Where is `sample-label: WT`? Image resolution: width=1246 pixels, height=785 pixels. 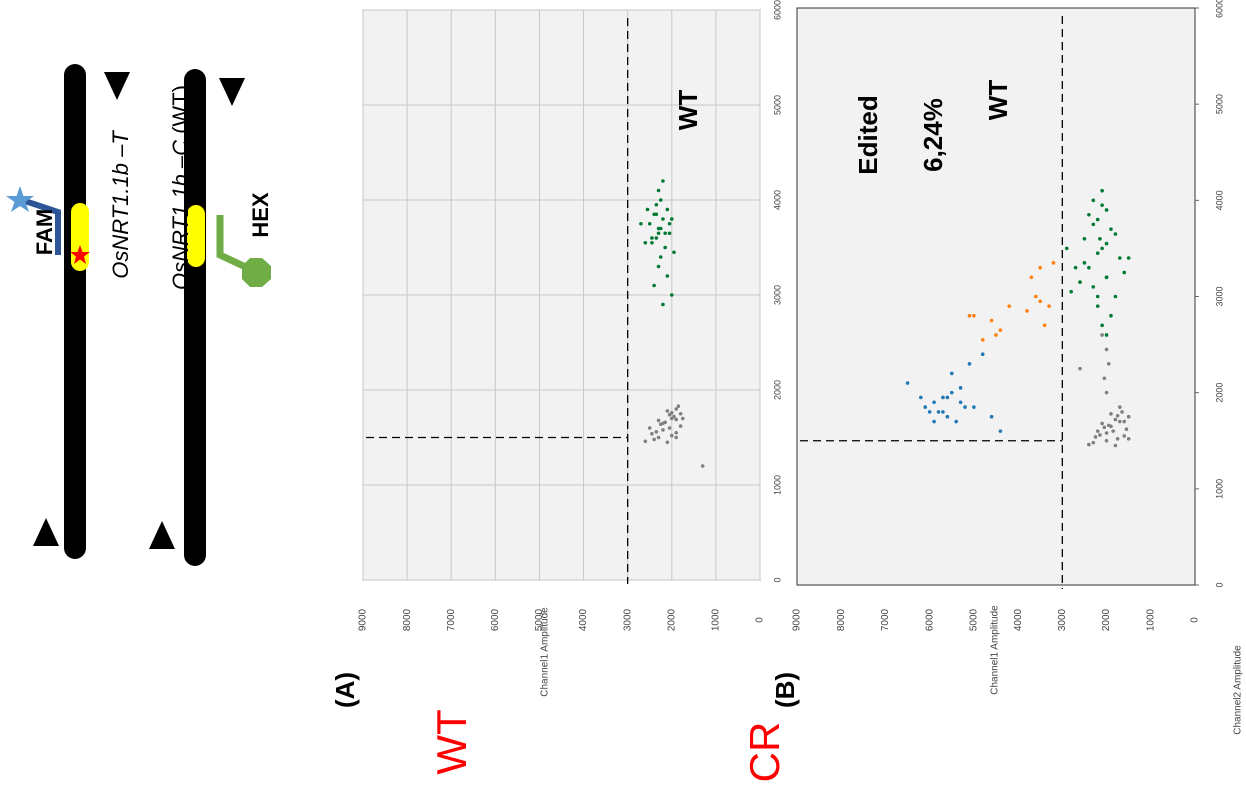 sample-label: WT is located at coordinates (451, 741).